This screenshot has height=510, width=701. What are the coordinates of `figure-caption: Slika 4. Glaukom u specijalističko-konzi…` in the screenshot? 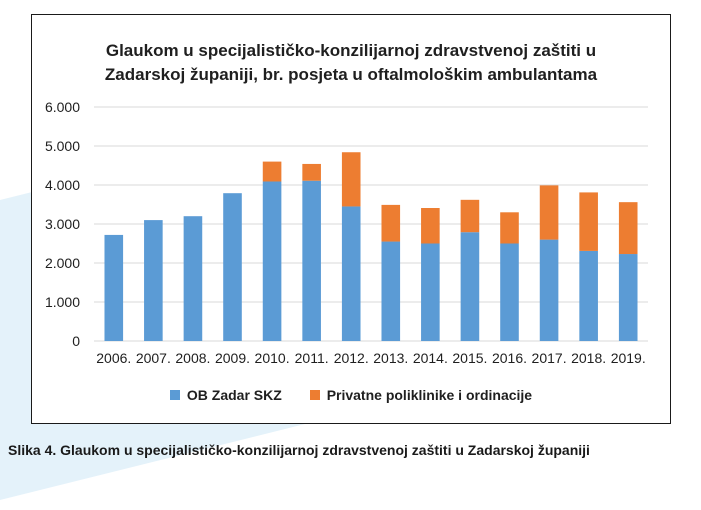 It's located at (299, 450).